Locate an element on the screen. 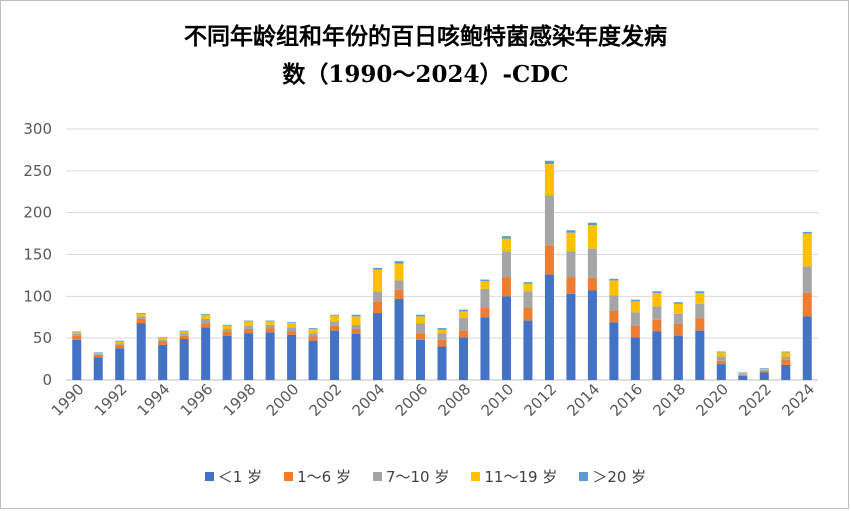 Image resolution: width=851 pixels, height=511 pixels. legend-label: 11～19 岁 is located at coordinates (521, 477).